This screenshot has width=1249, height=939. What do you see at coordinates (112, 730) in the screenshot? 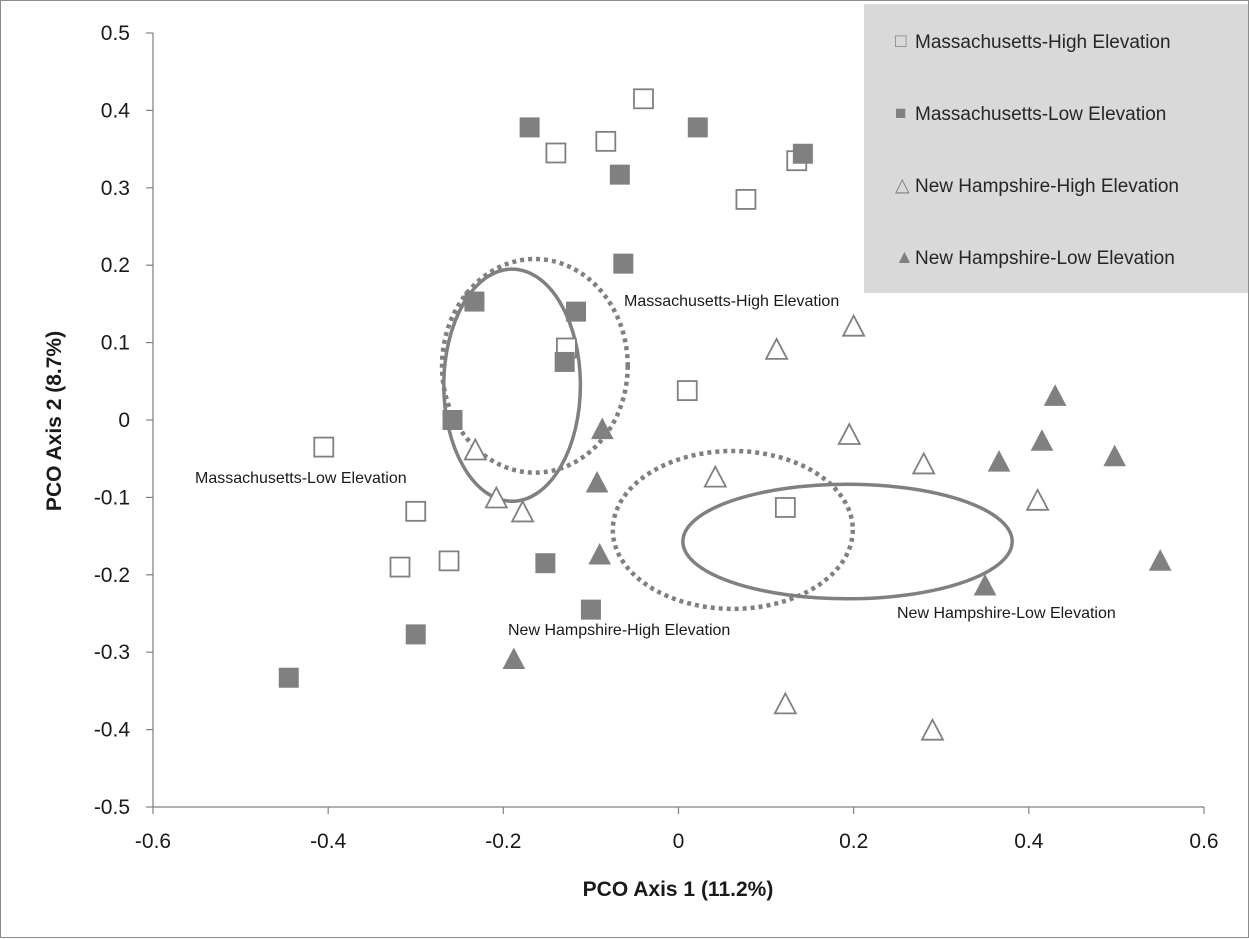
I see `y-tick-label: -0.4` at bounding box center [112, 730].